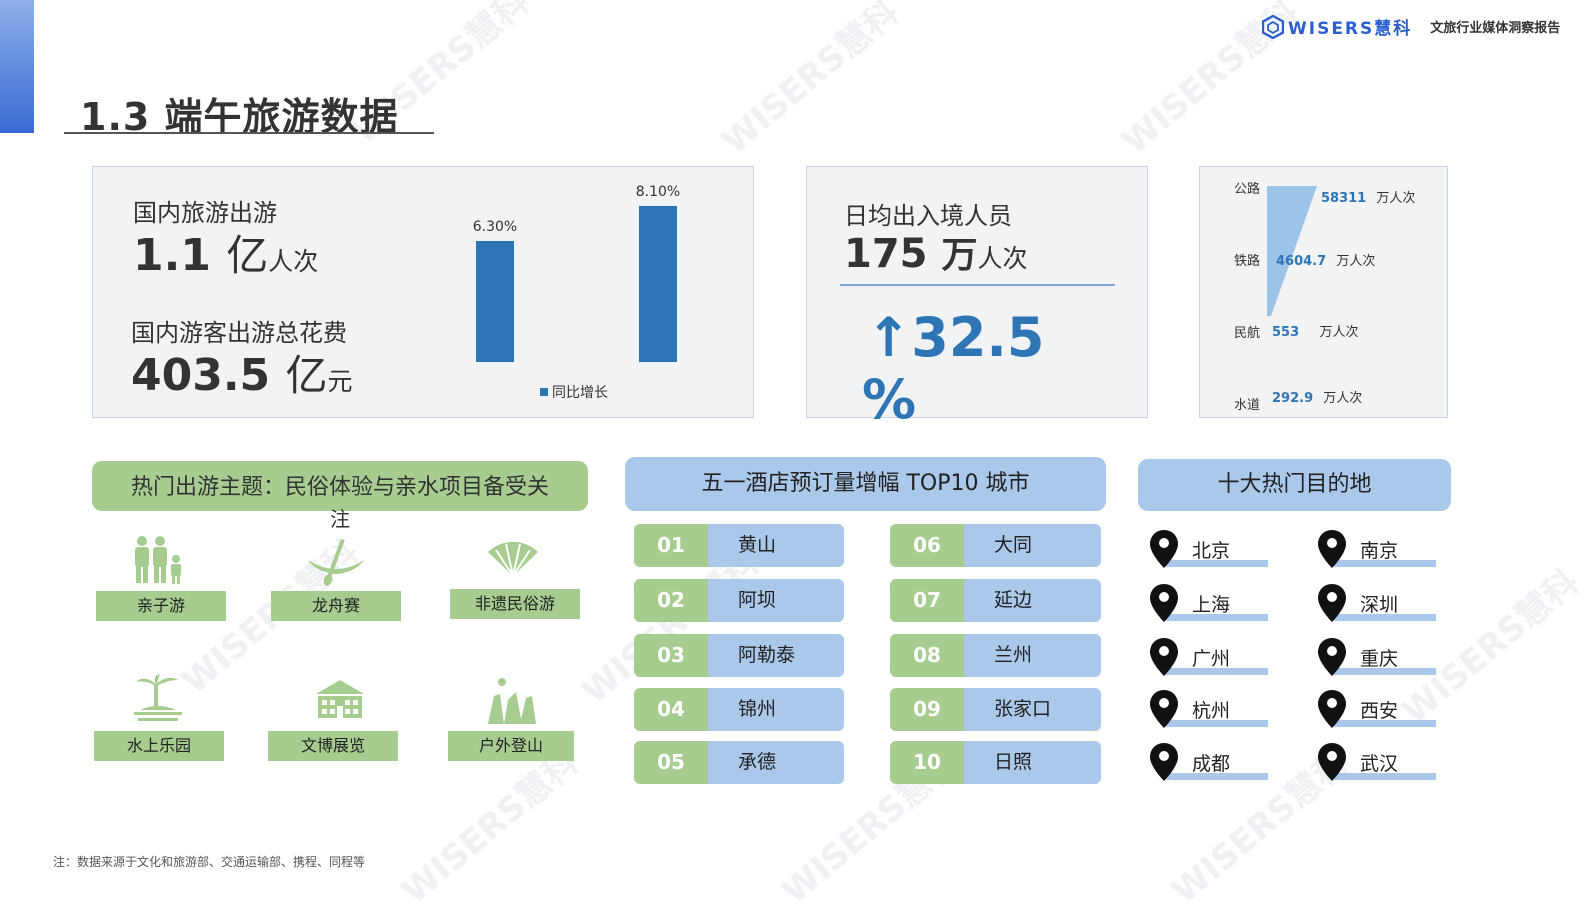 The image size is (1587, 913). Describe the element at coordinates (201, 375) in the screenshot. I see `spend-number: 403.5` at that location.